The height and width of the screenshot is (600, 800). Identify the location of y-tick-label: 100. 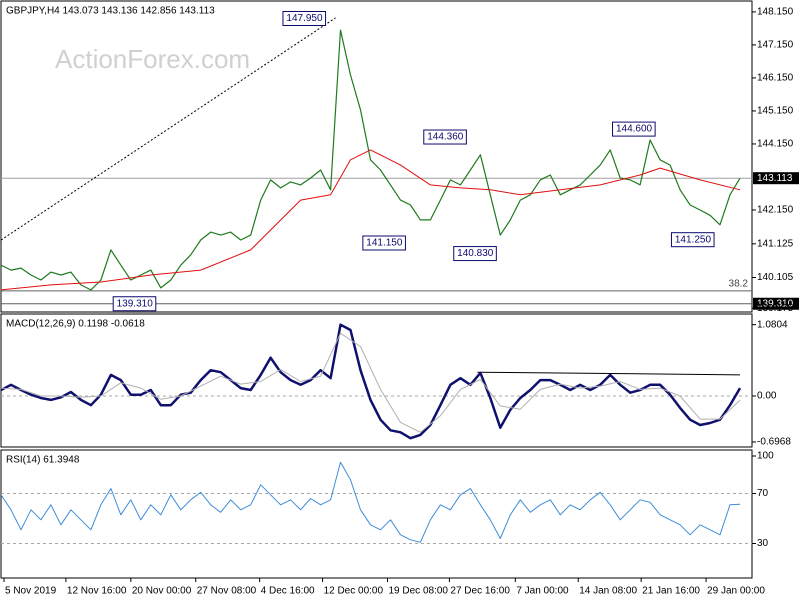
(765, 456).